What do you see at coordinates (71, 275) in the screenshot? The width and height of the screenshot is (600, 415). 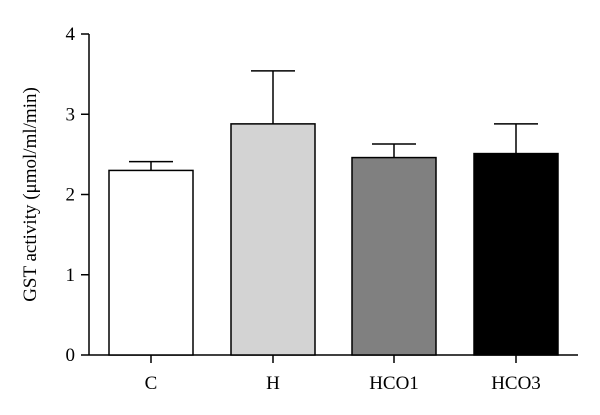 I see `y-tick-label: 1` at bounding box center [71, 275].